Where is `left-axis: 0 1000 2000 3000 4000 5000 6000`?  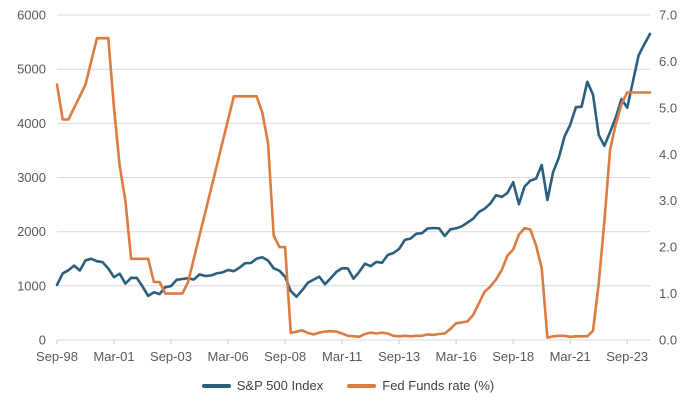 left-axis: 0 1000 2000 3000 4000 5000 6000 is located at coordinates (31, 178).